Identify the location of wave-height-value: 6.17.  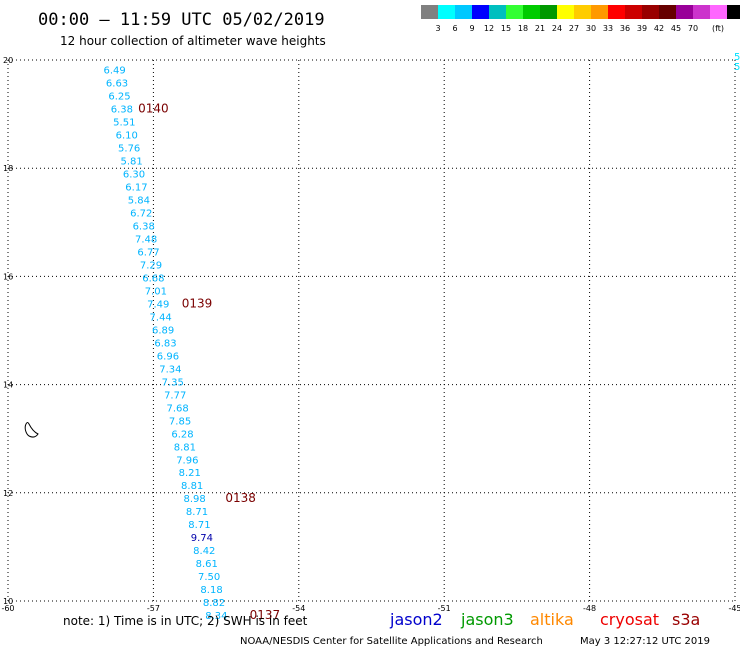
(136, 188).